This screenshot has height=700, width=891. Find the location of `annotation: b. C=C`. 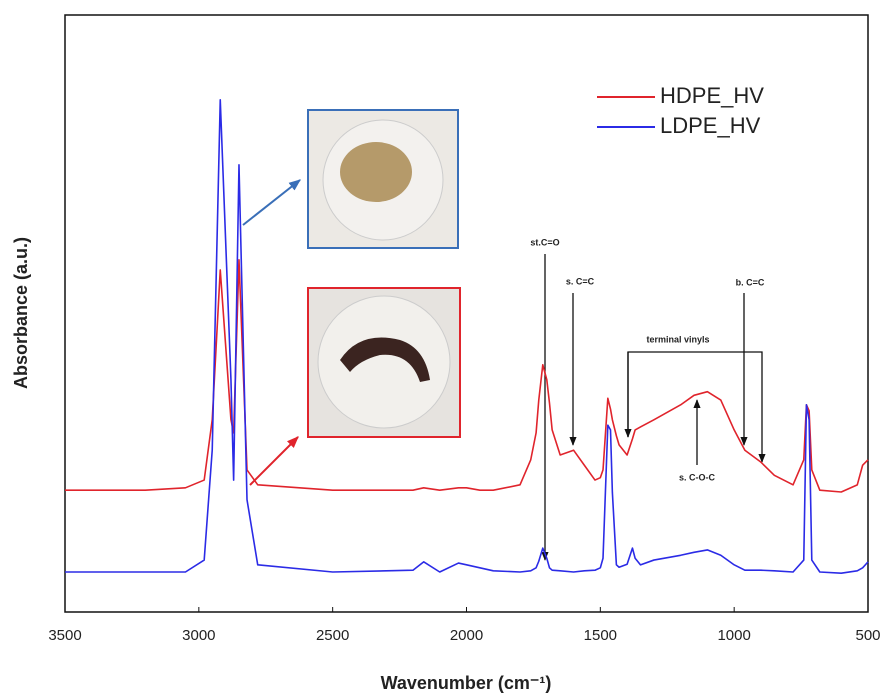

annotation: b. C=C is located at coordinates (750, 282).